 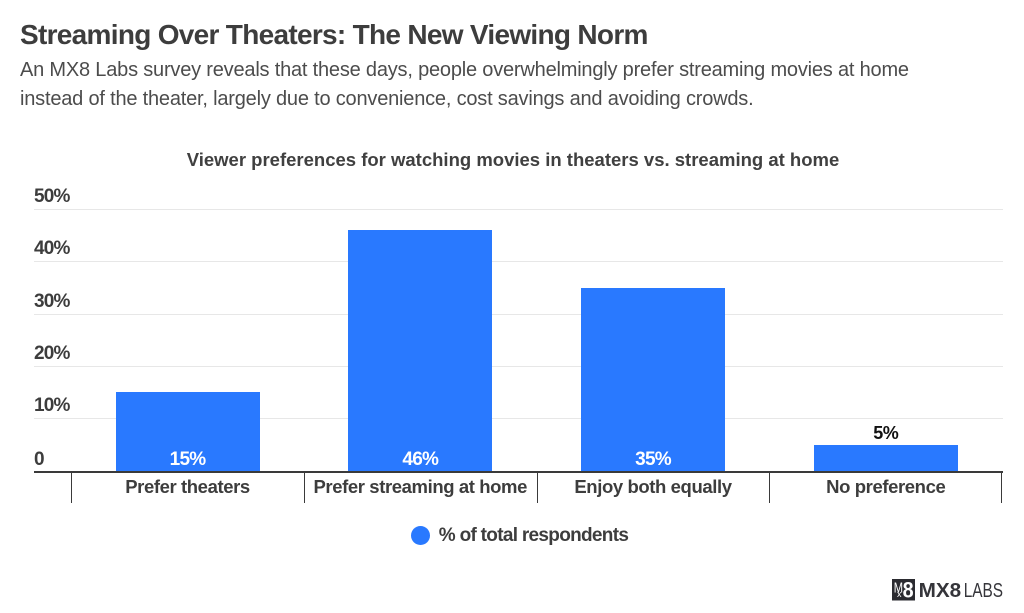 I want to click on svg-text: LABS, so click(x=983, y=591).